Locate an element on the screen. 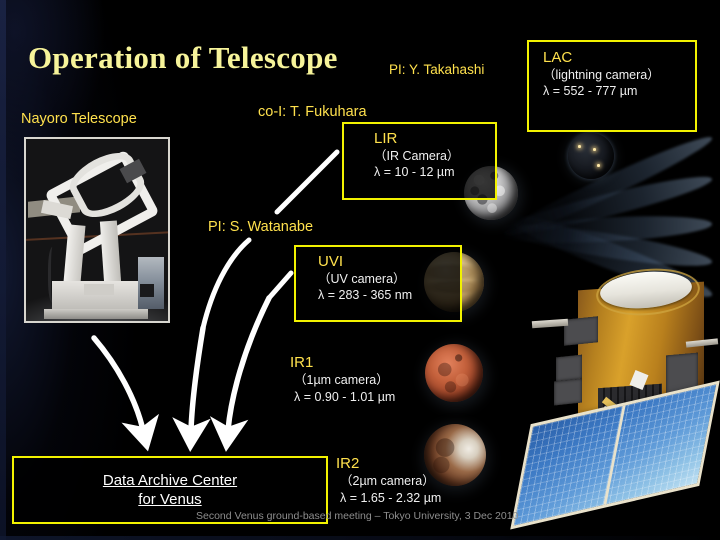 This screenshot has height=540, width=720. orbiter-boom-rod is located at coordinates (550, 323).